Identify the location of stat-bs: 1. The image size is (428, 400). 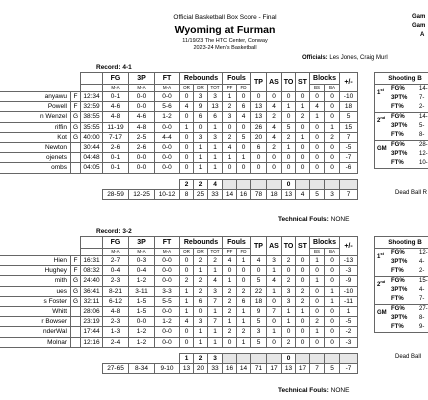
(317, 260).